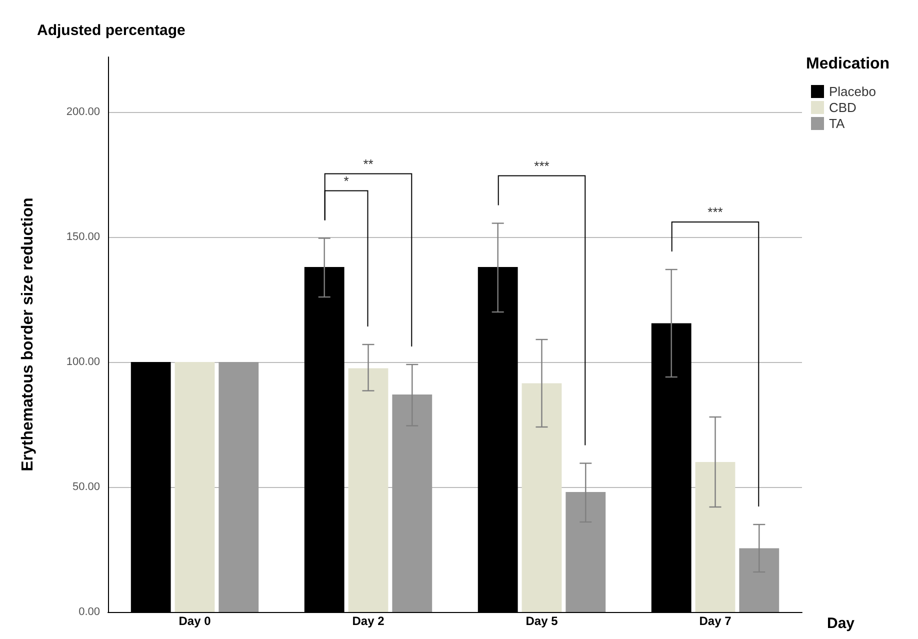 The width and height of the screenshot is (918, 639). Describe the element at coordinates (542, 621) in the screenshot. I see `x-tick-label: Day 5` at that location.